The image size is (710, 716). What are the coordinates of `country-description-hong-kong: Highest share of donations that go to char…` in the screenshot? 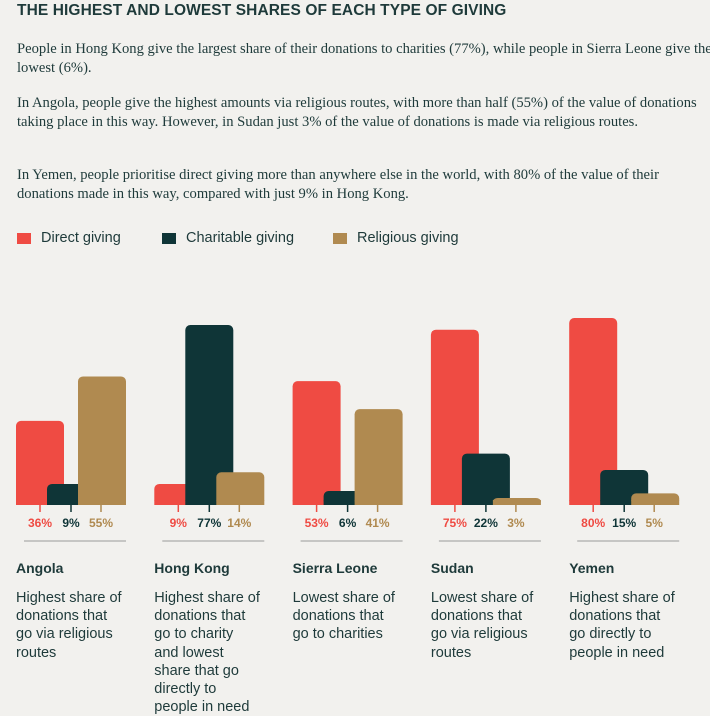 It's located at (212, 652).